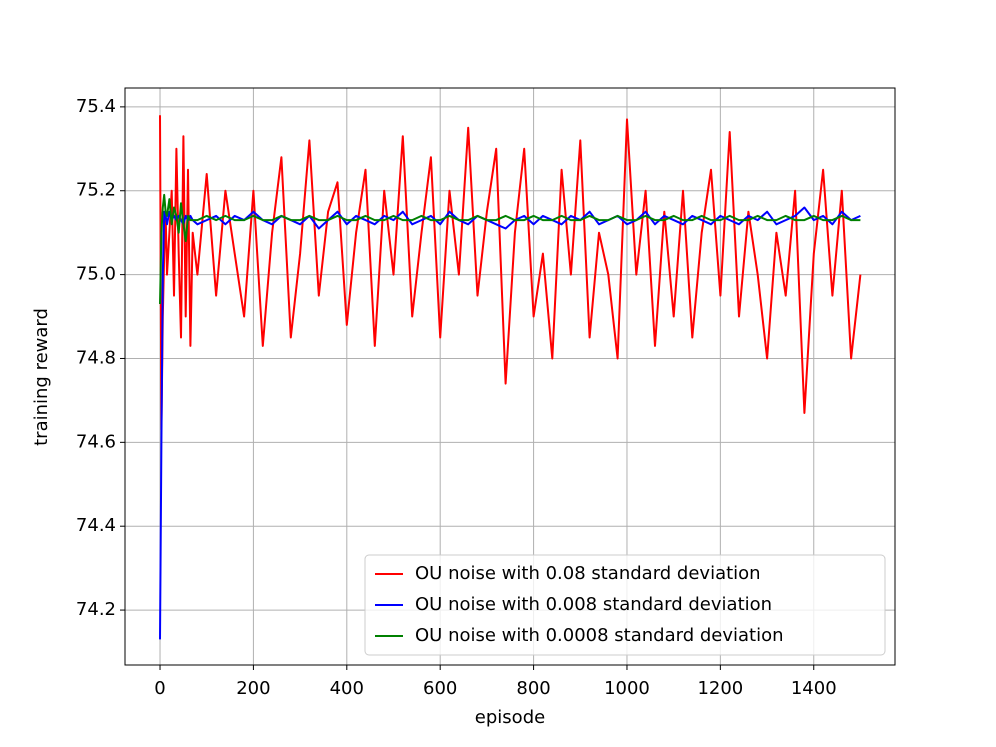 The width and height of the screenshot is (996, 747). Describe the element at coordinates (96, 609) in the screenshot. I see `y-tick-label: 74.2` at that location.